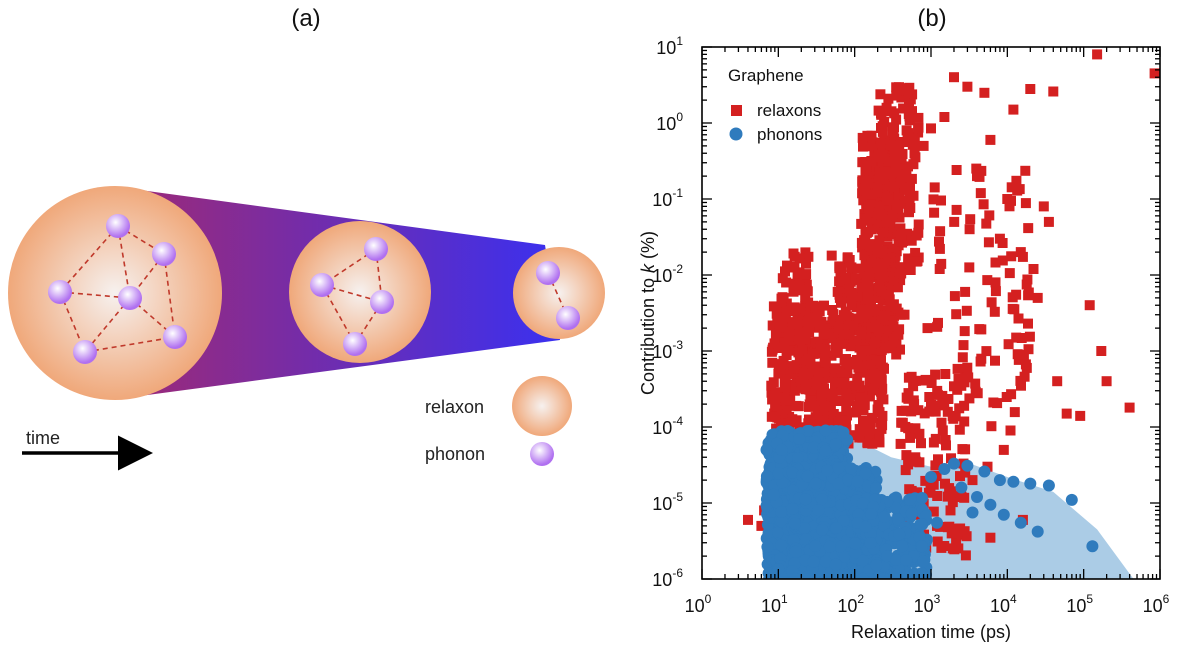  What do you see at coordinates (736, 134) in the screenshot?
I see `legend-phonons-marker` at bounding box center [736, 134].